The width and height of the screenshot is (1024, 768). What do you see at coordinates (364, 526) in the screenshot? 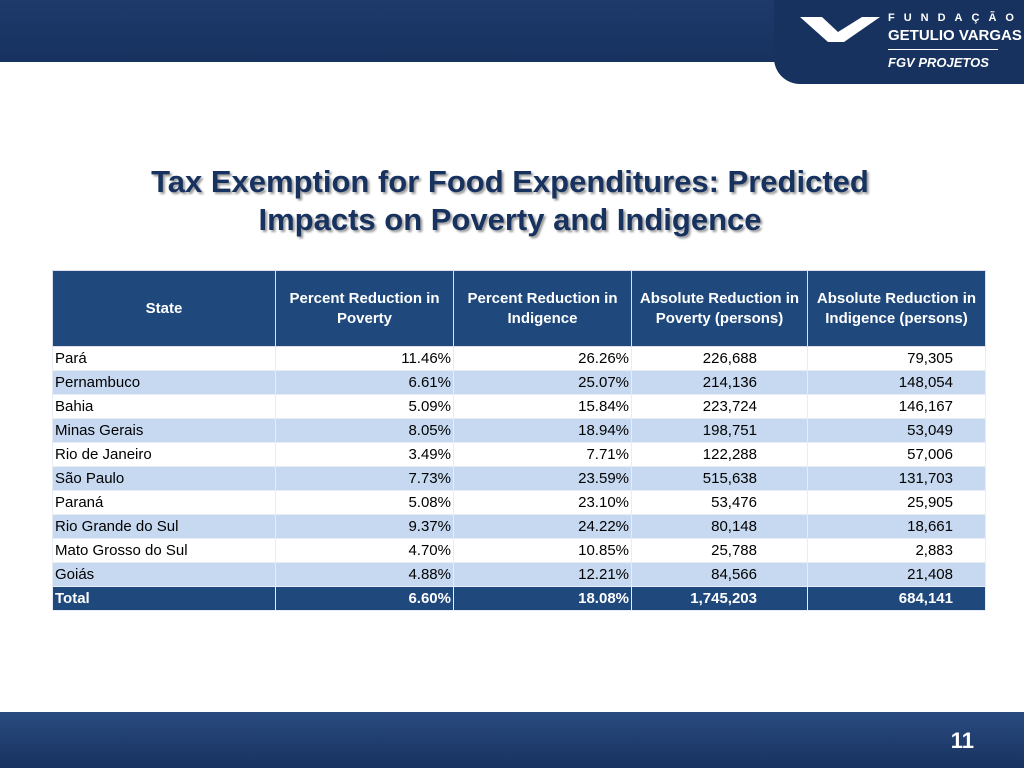
I see `cell-pct-poverty: 9.37%` at bounding box center [364, 526].